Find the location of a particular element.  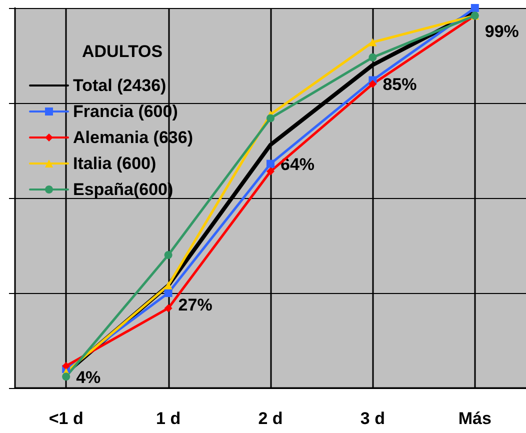

legend-title: ADULTOS is located at coordinates (122, 51).